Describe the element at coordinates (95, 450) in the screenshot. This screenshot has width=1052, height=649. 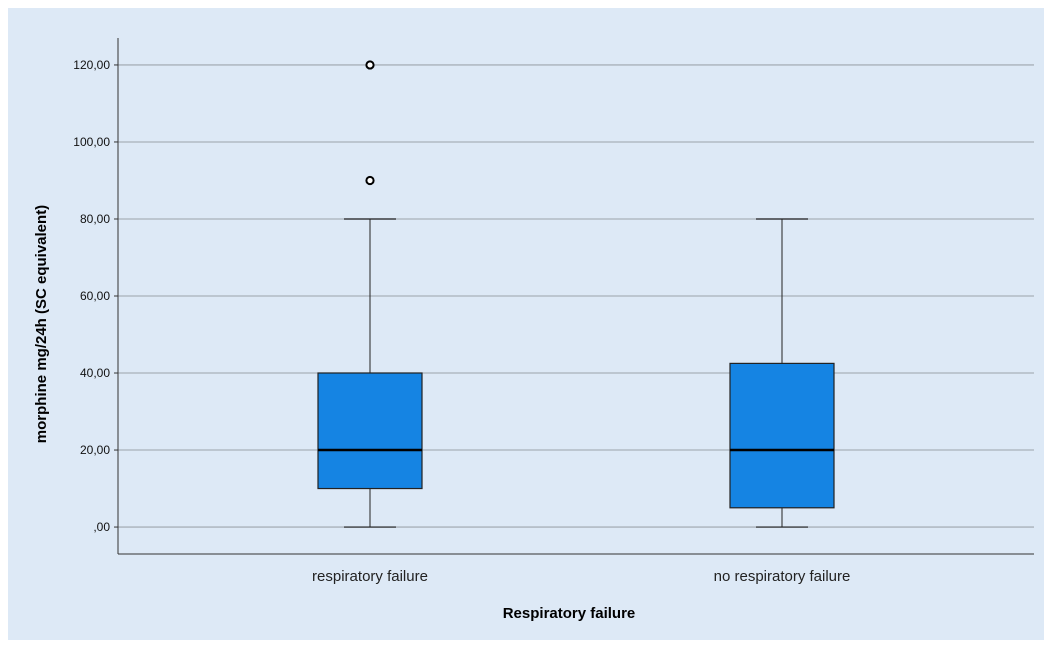
I see `y-tick-label: 20,00` at that location.